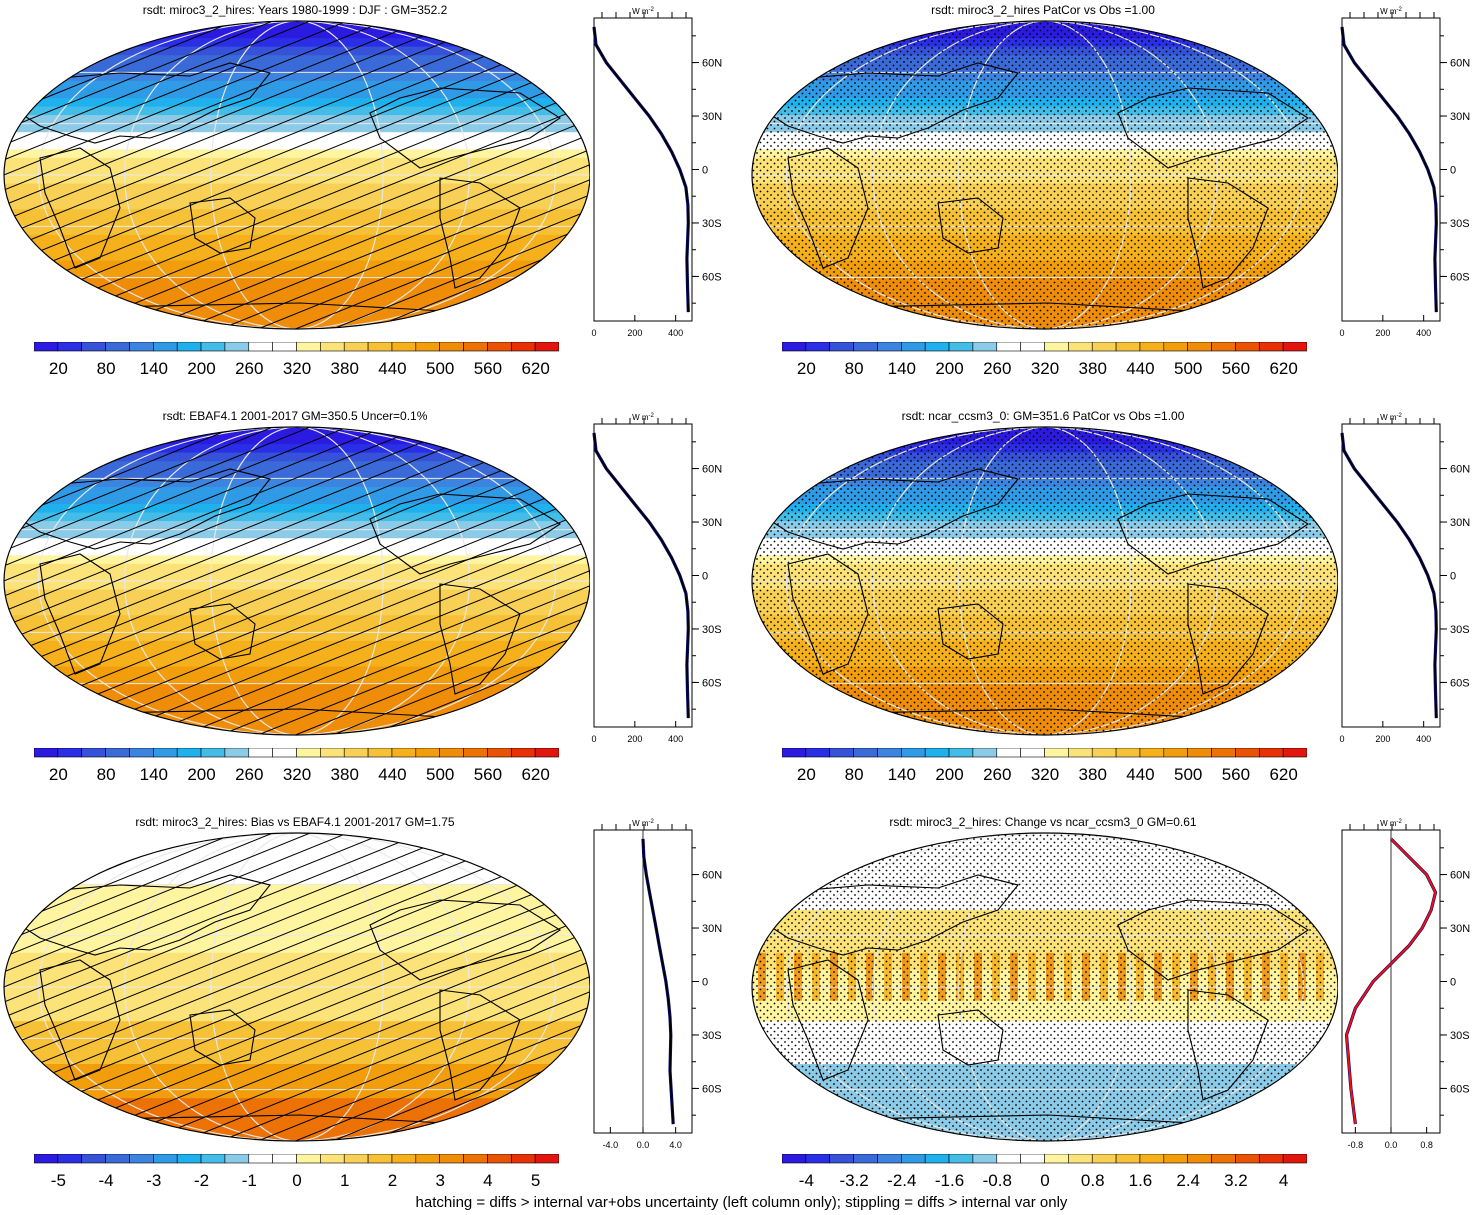  I want to click on colorbar: -4 -3.2 -2.4 -1.6 -0.8 0 0.8 1.6 2.4 3.2 4, so click(1044, 1172).